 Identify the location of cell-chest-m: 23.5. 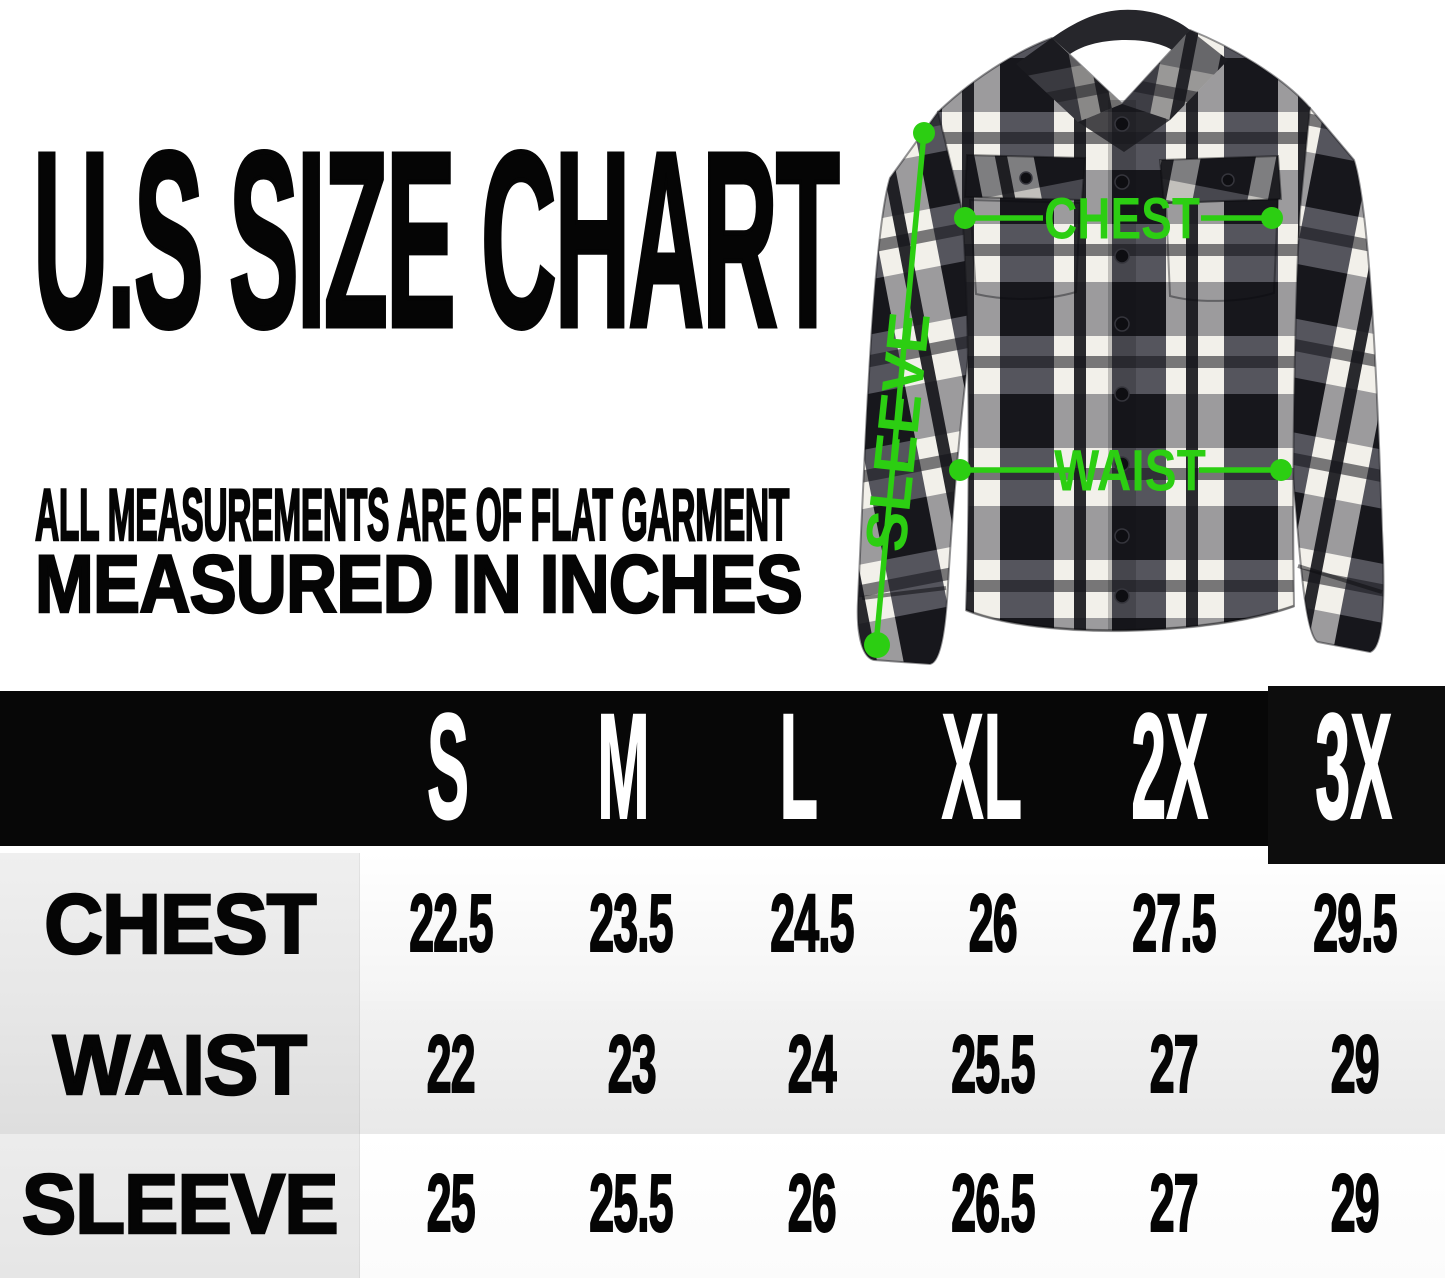
(631, 927).